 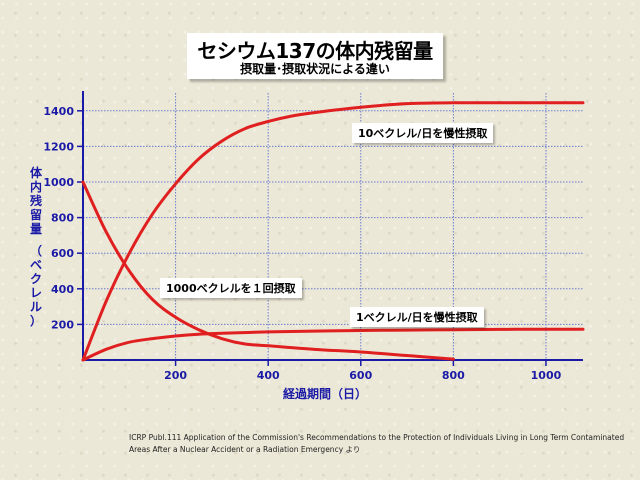 What do you see at coordinates (35, 215) in the screenshot?
I see `y-axis-label-char: 留` at bounding box center [35, 215].